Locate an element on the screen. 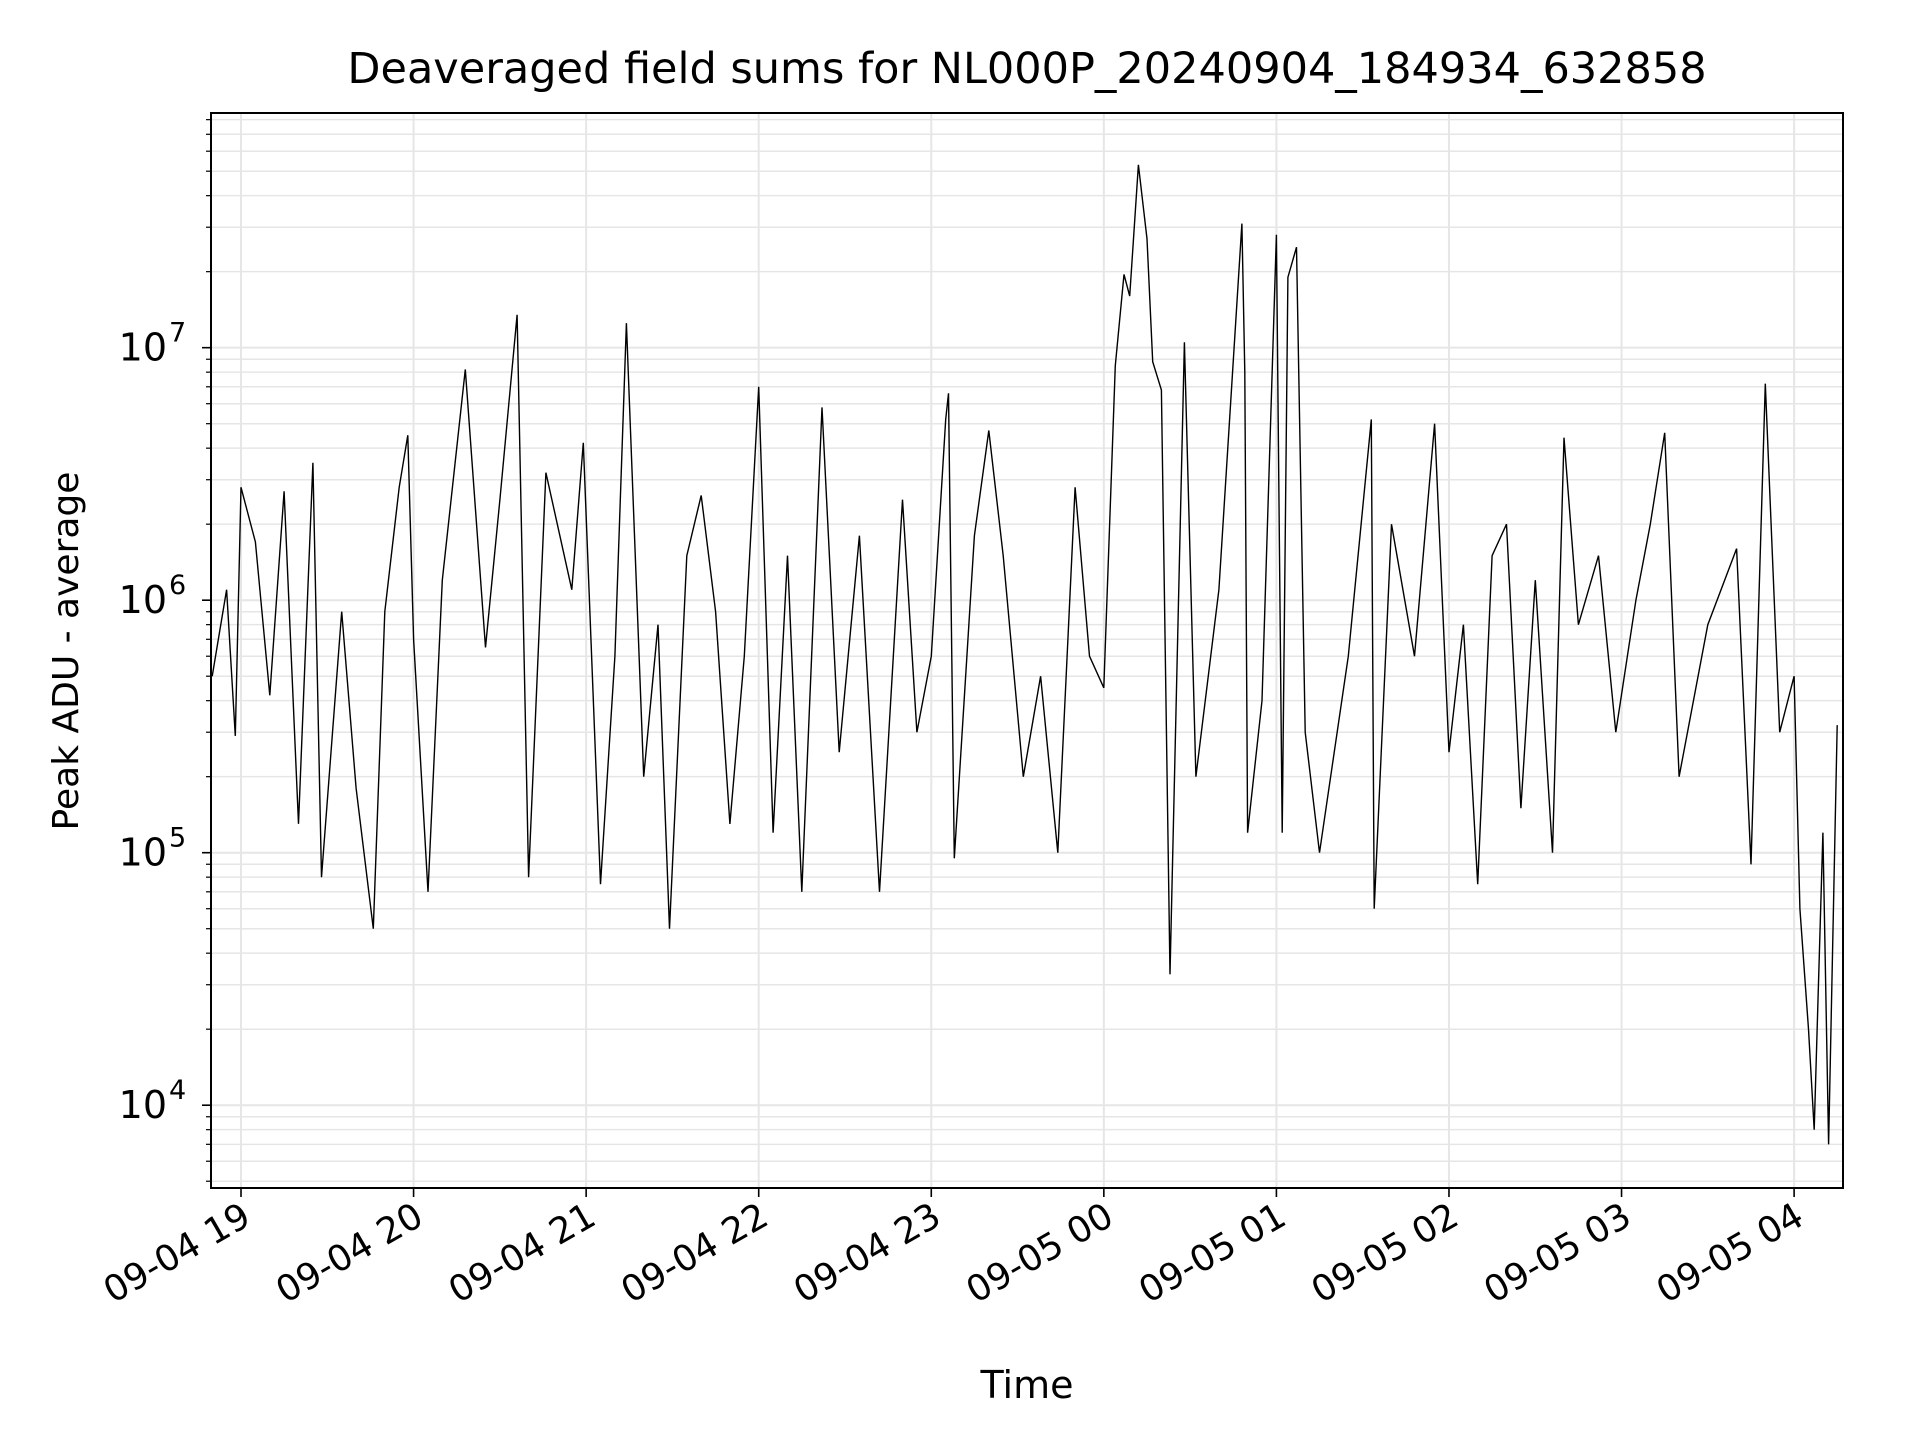  y-axis-label: Peak ADU - average is located at coordinates (66, 651).